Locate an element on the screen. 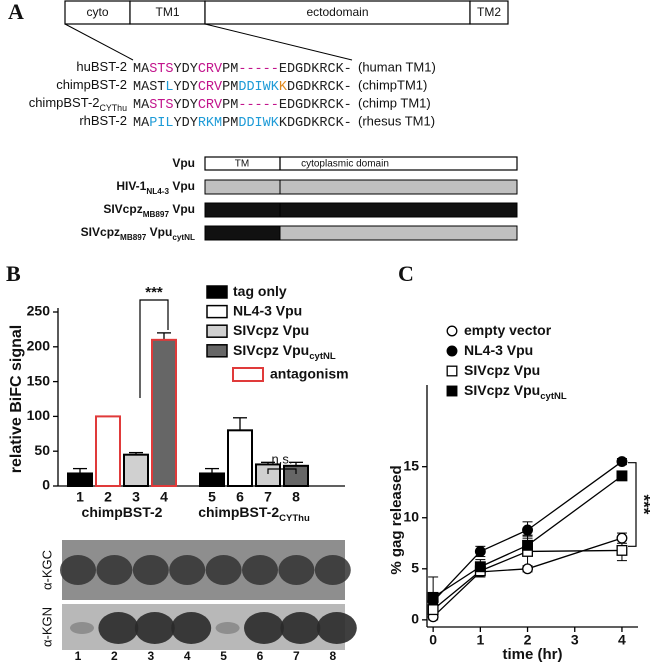 This screenshot has height=664, width=650. annotation: *** is located at coordinates (154, 292).